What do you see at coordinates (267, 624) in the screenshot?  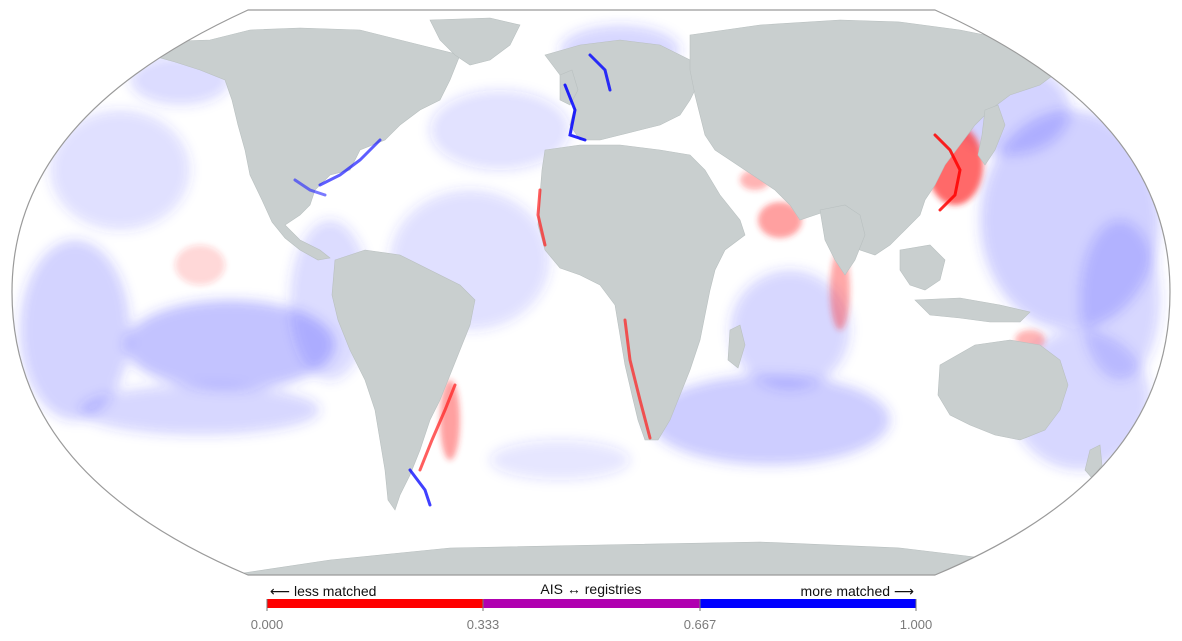 I see `tick-label-0: 0.000` at bounding box center [267, 624].